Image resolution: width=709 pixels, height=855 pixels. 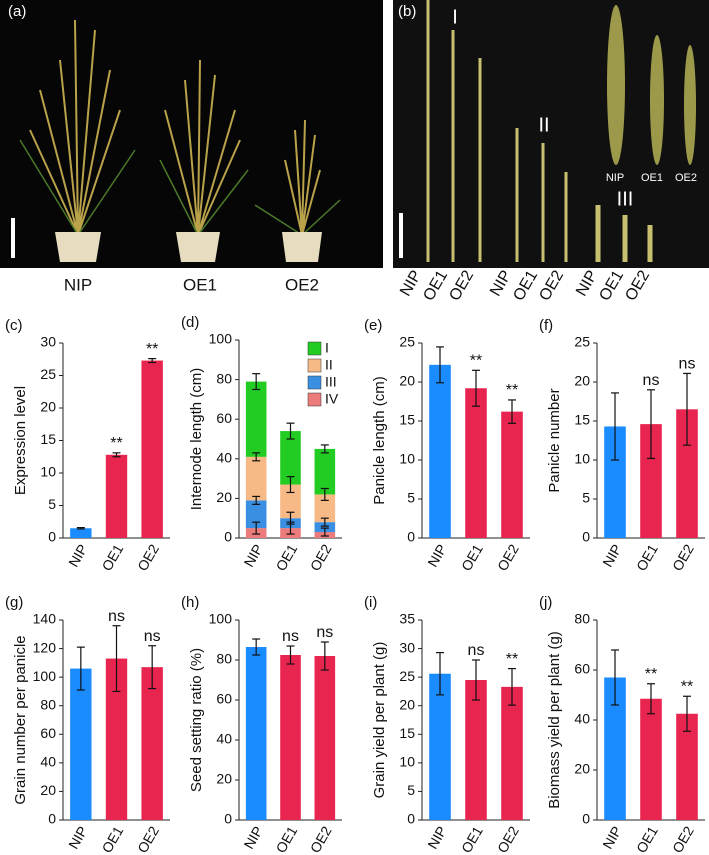 What do you see at coordinates (686, 178) in the screenshot?
I see `panicle-label: OE2` at bounding box center [686, 178].